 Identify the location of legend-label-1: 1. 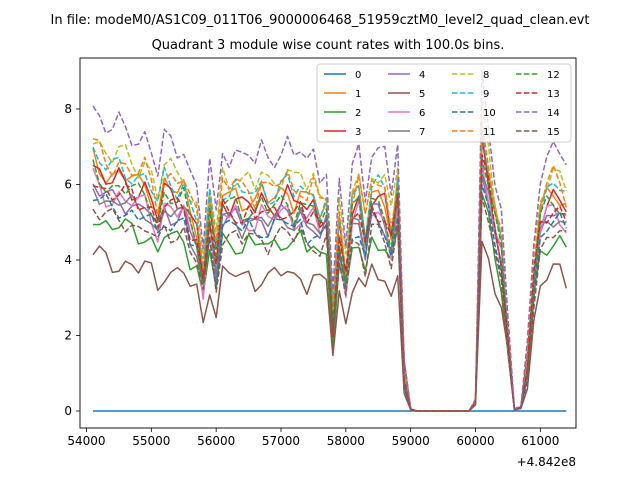
(358, 94).